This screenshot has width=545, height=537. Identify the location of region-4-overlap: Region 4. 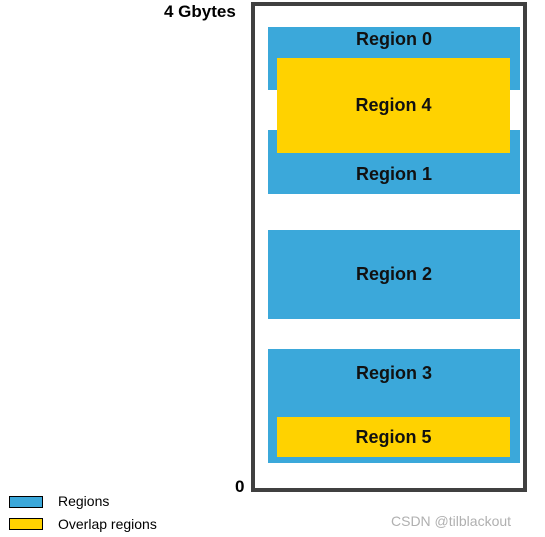
(393, 105).